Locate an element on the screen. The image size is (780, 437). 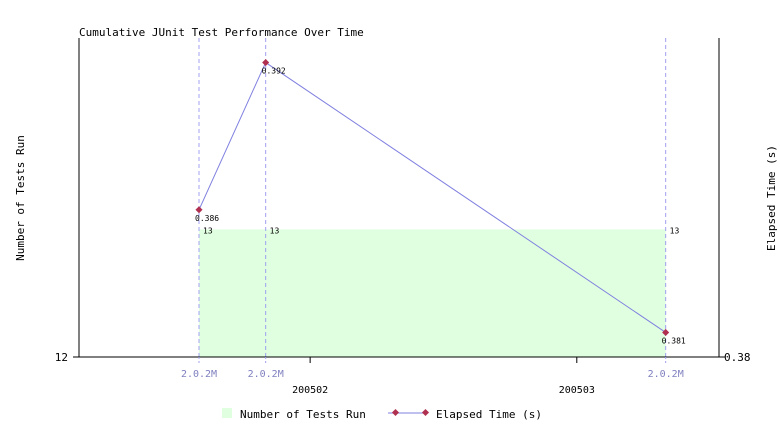
left-tick-label: 12 is located at coordinates (61, 357).